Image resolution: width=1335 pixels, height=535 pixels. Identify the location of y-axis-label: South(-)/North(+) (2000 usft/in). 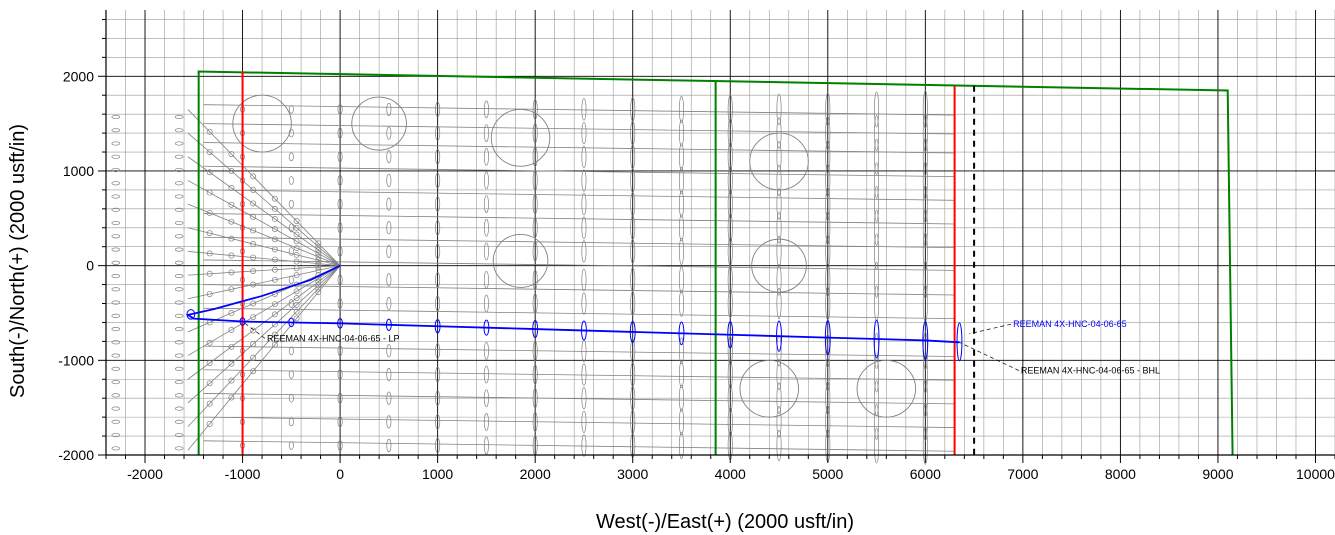
(18, 261).